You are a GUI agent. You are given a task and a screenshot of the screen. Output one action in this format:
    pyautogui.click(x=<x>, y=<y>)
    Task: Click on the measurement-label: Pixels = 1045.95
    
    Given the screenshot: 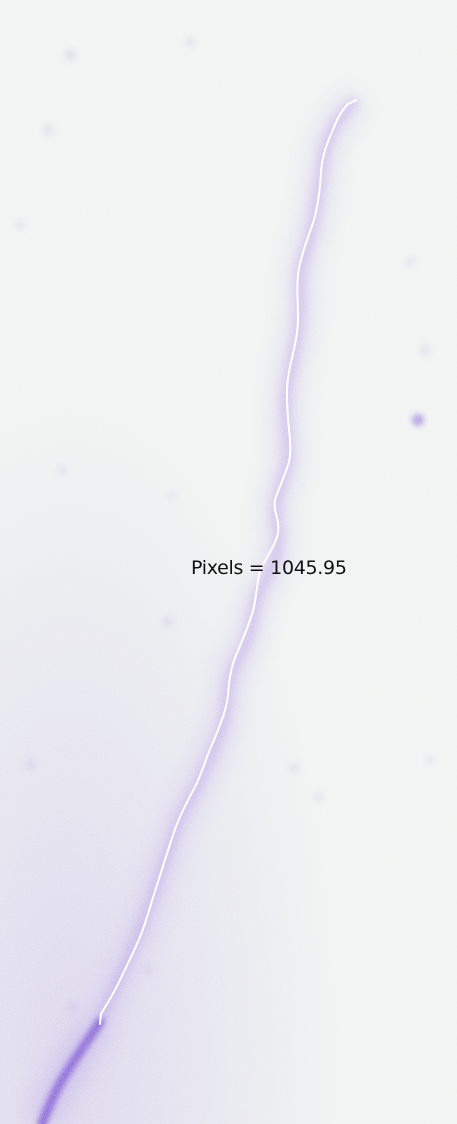 What is the action you would take?
    pyautogui.click(x=269, y=568)
    